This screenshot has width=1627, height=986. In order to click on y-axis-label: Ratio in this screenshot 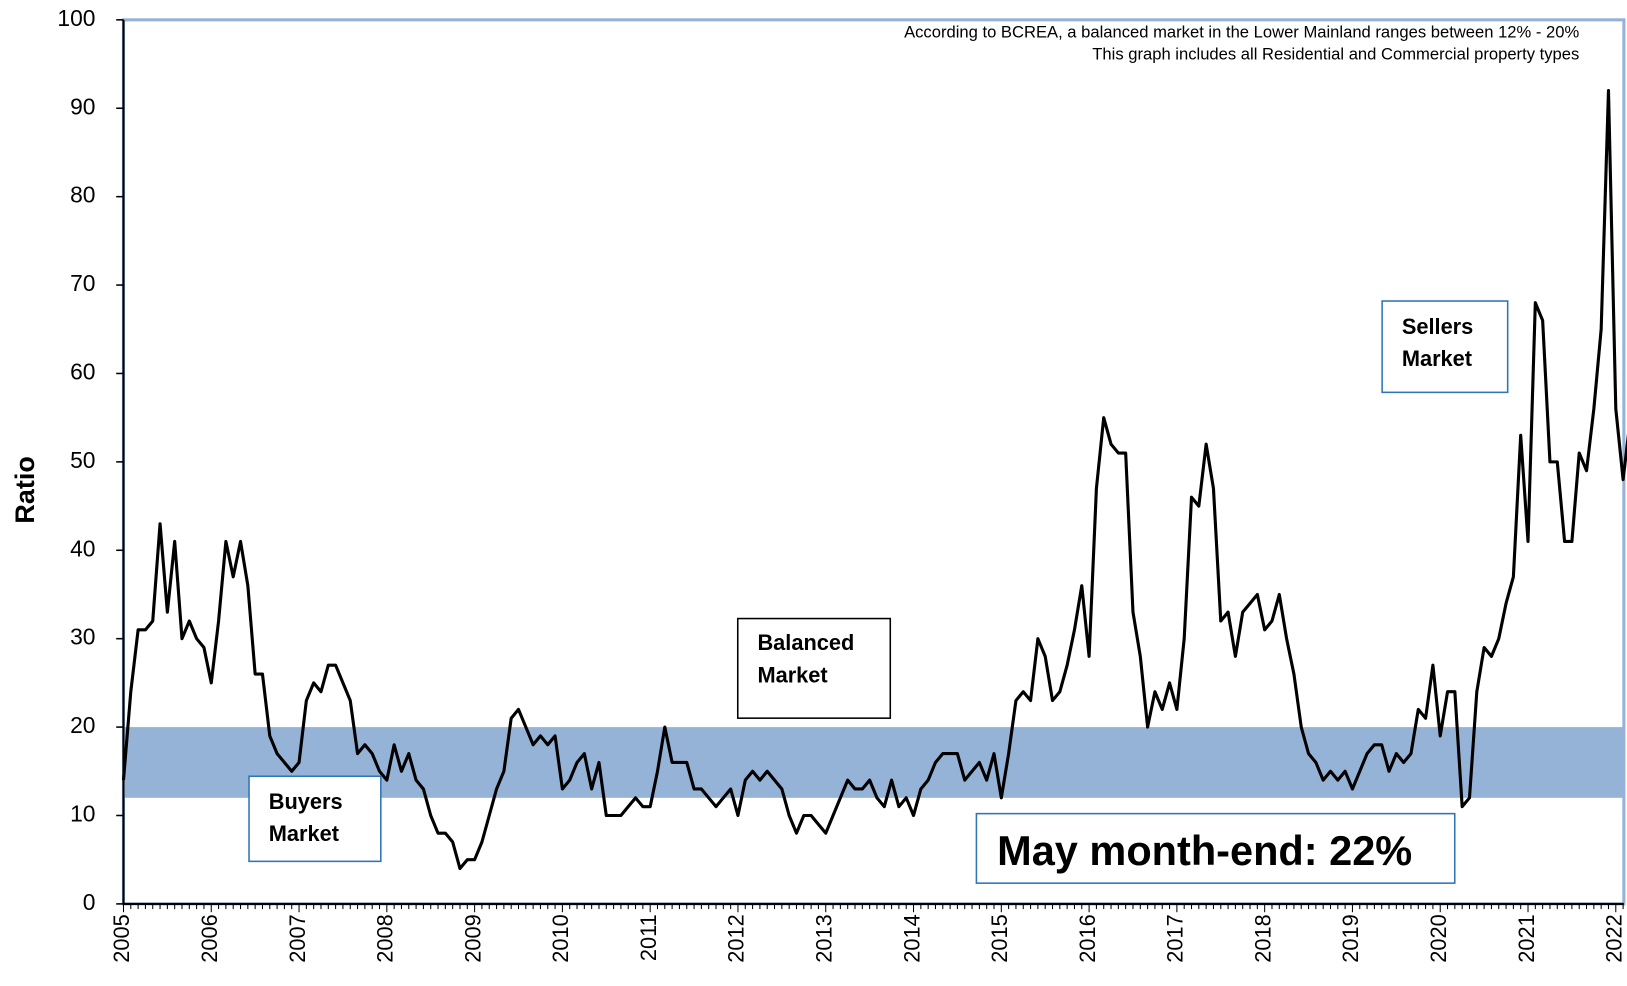, I will do `click(25, 489)`.